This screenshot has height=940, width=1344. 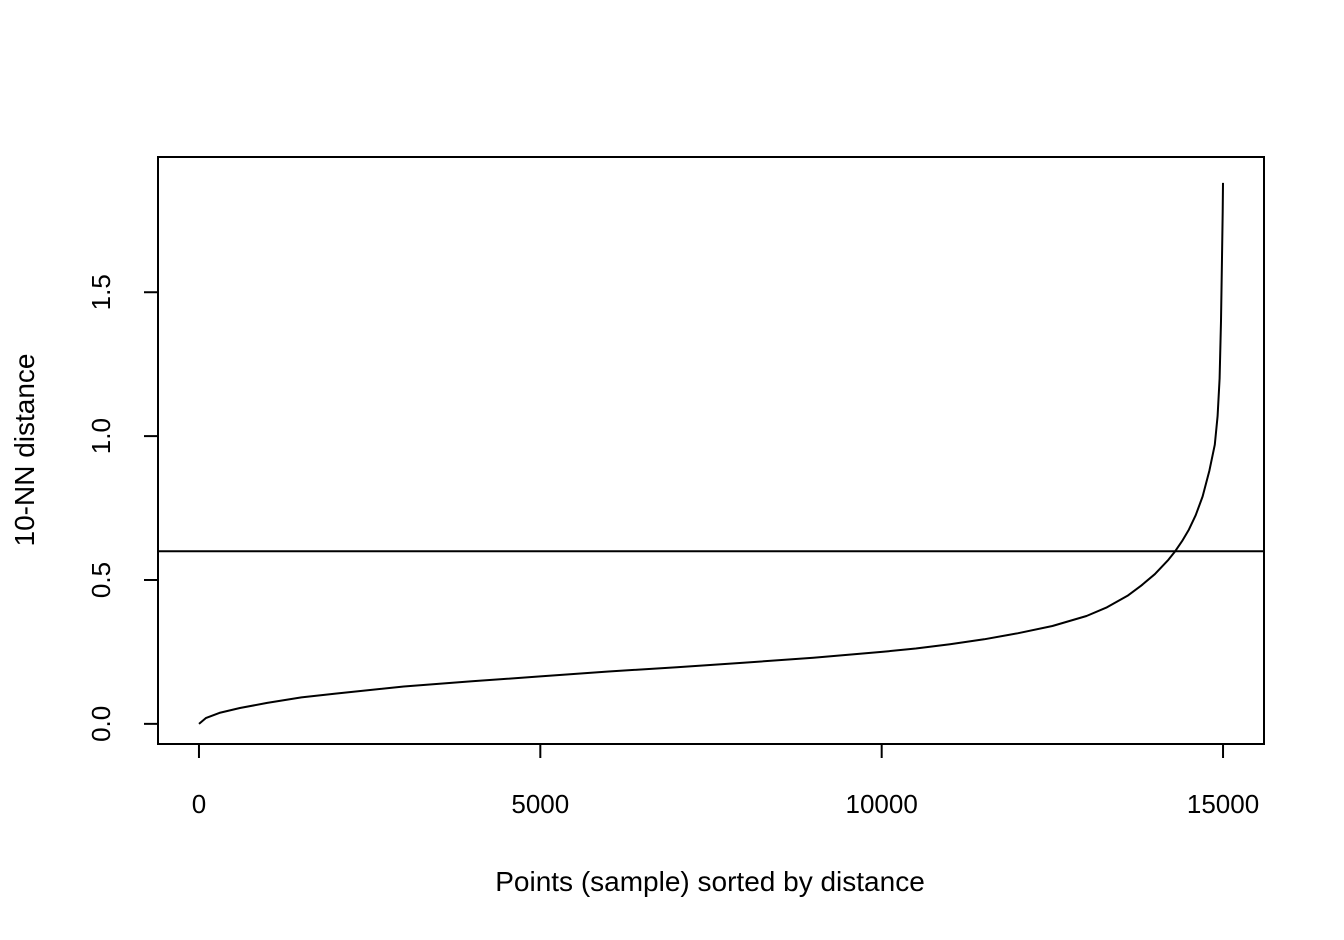 I want to click on y-tick-label: 1.5, so click(x=101, y=292).